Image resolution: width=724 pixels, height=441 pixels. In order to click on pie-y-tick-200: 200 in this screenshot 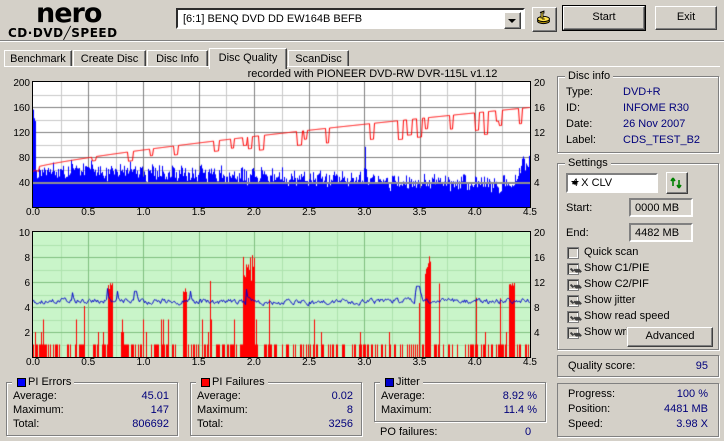, I will do `click(21, 83)`.